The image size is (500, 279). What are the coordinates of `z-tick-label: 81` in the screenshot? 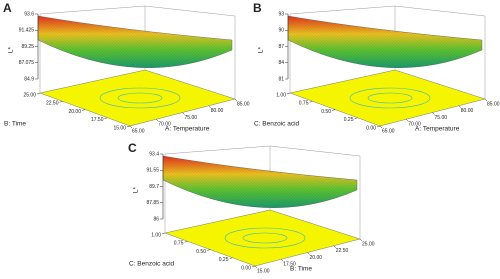 It's located at (281, 79).